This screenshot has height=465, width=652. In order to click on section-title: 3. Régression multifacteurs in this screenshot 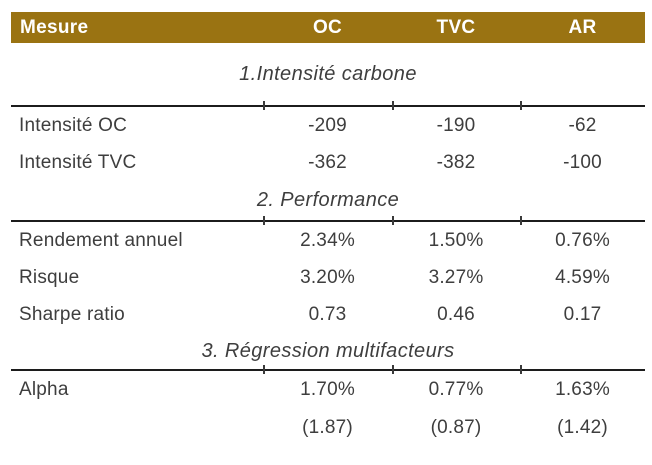, I will do `click(328, 350)`.